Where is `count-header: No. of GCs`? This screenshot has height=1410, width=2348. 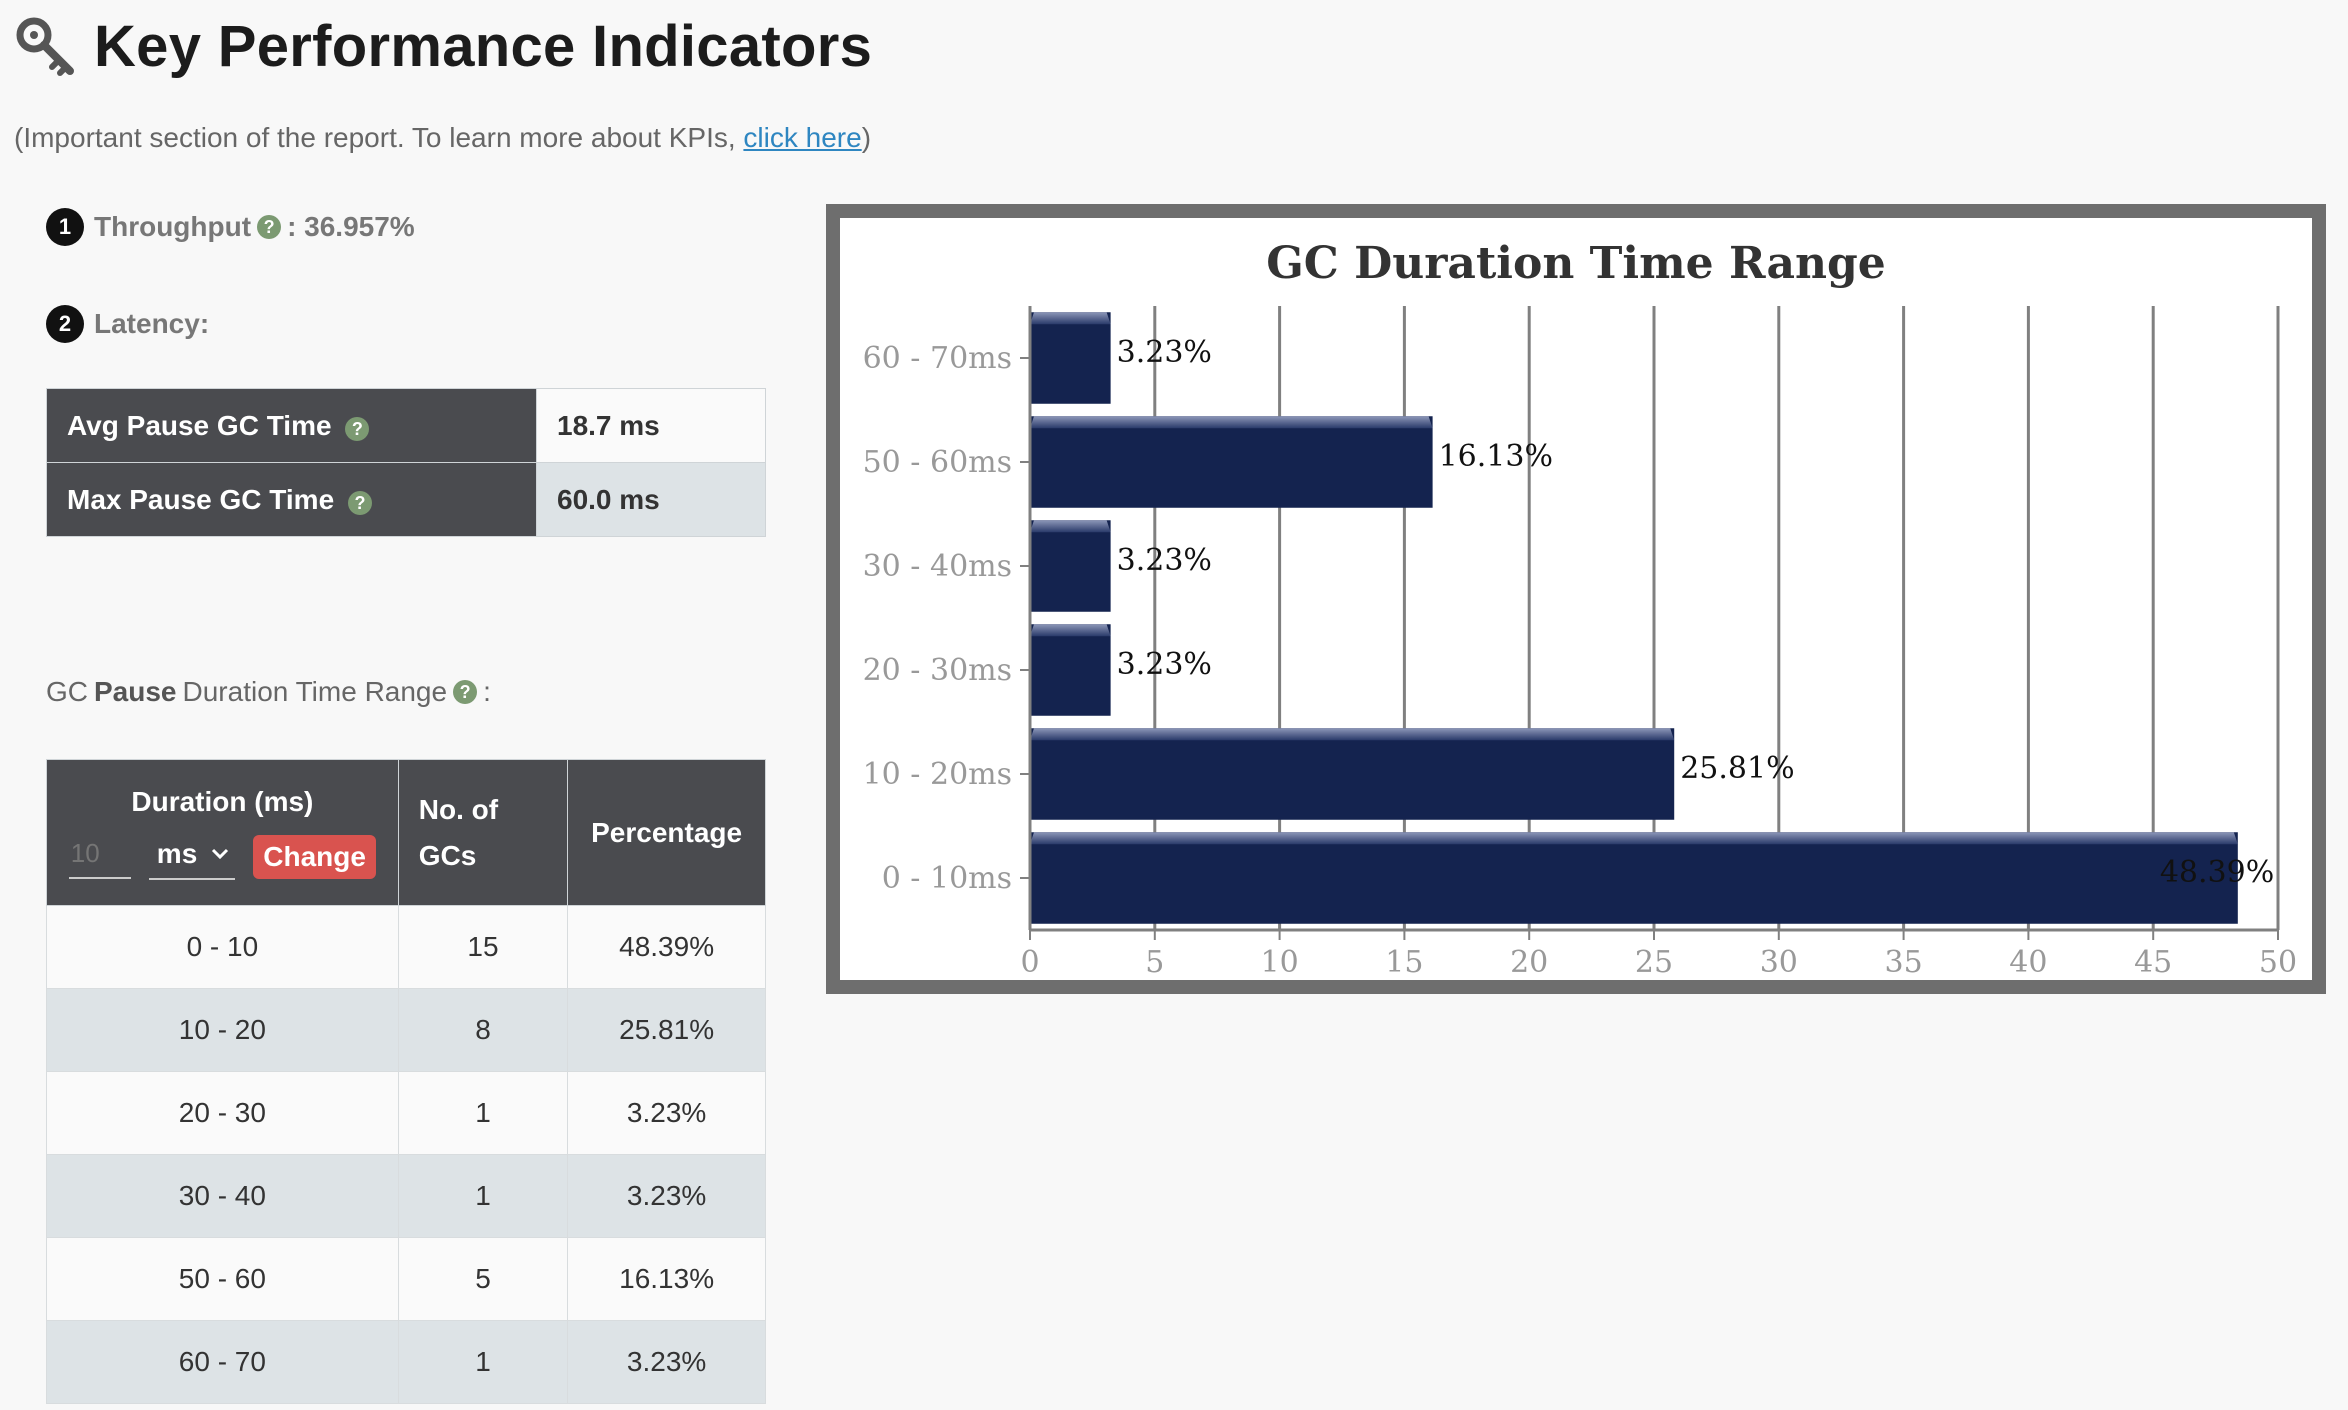
count-header: No. of GCs is located at coordinates (483, 832).